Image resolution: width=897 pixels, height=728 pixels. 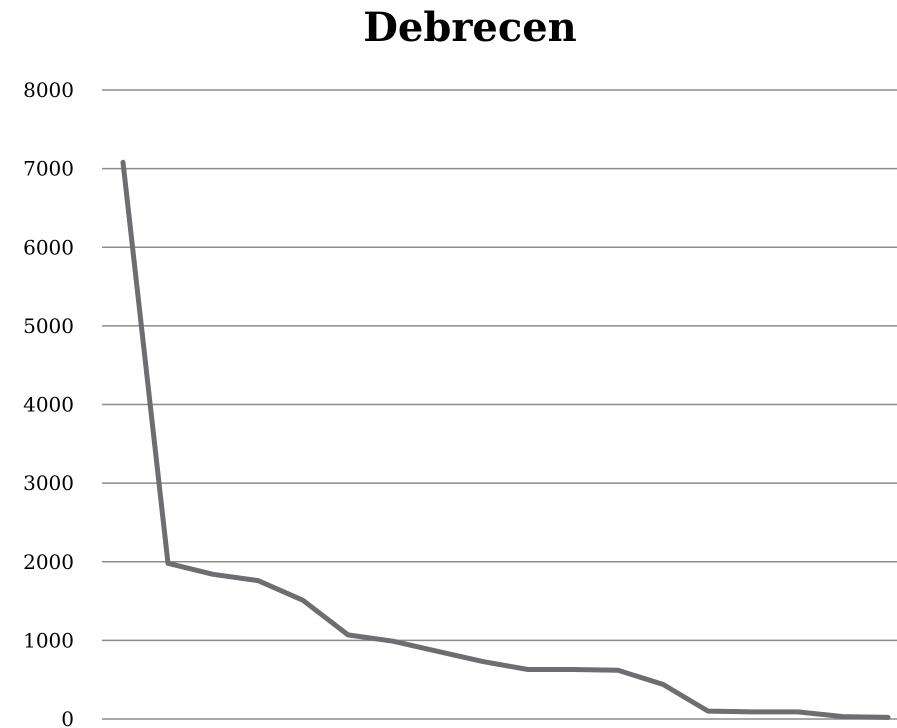 I want to click on y-tick-label: 2000, so click(x=48, y=562).